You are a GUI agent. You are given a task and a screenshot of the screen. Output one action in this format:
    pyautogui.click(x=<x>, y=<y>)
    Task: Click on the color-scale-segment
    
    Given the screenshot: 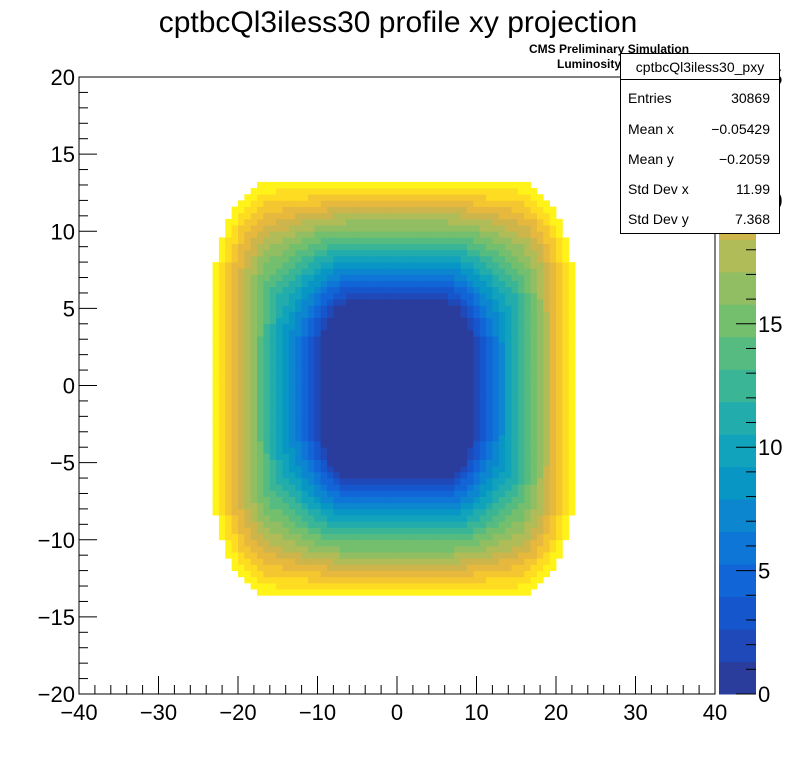 What is the action you would take?
    pyautogui.click(x=737, y=646)
    